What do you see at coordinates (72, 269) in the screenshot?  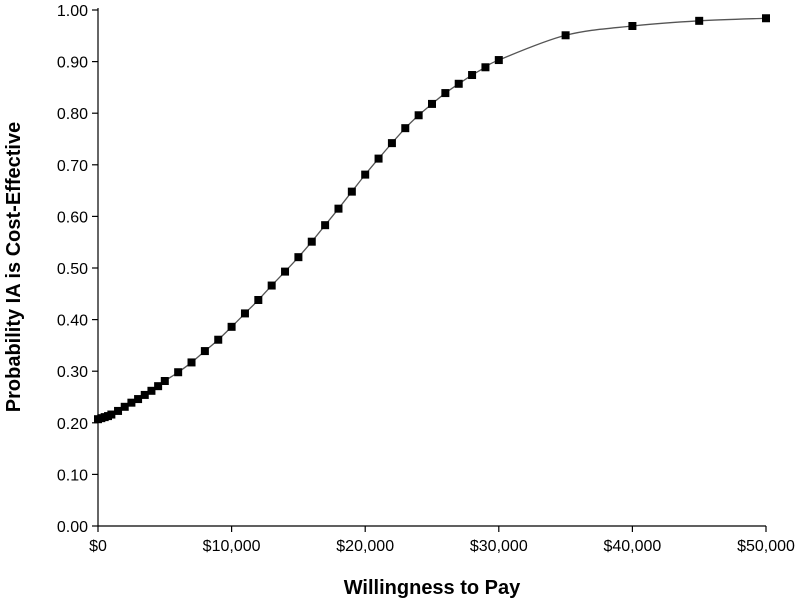 I see `y-tick-label: 0.50` at bounding box center [72, 269].